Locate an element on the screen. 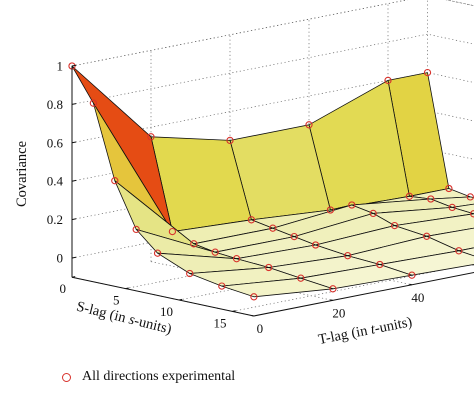  t-axis-line is located at coordinates (363, 294).